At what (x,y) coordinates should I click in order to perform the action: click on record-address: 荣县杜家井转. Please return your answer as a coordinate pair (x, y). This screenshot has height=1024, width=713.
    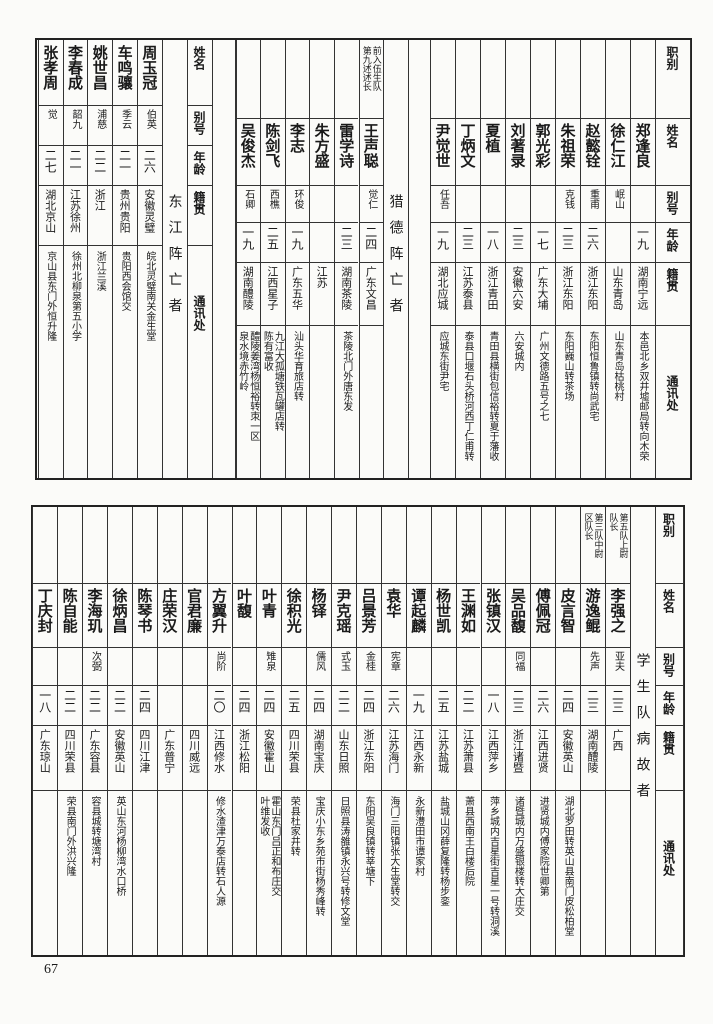
    Looking at the image, I should click on (294, 826).